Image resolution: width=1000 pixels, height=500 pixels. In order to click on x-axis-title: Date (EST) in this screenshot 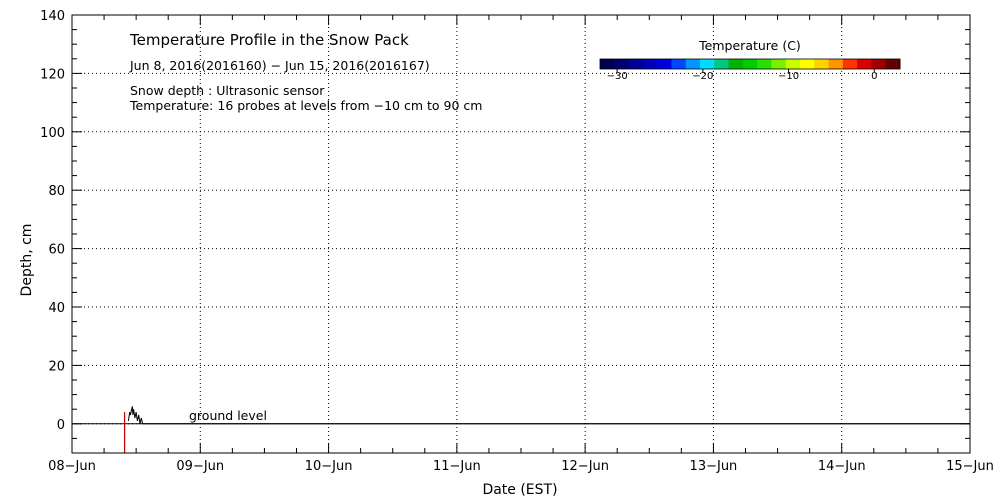, I will do `click(519, 490)`.